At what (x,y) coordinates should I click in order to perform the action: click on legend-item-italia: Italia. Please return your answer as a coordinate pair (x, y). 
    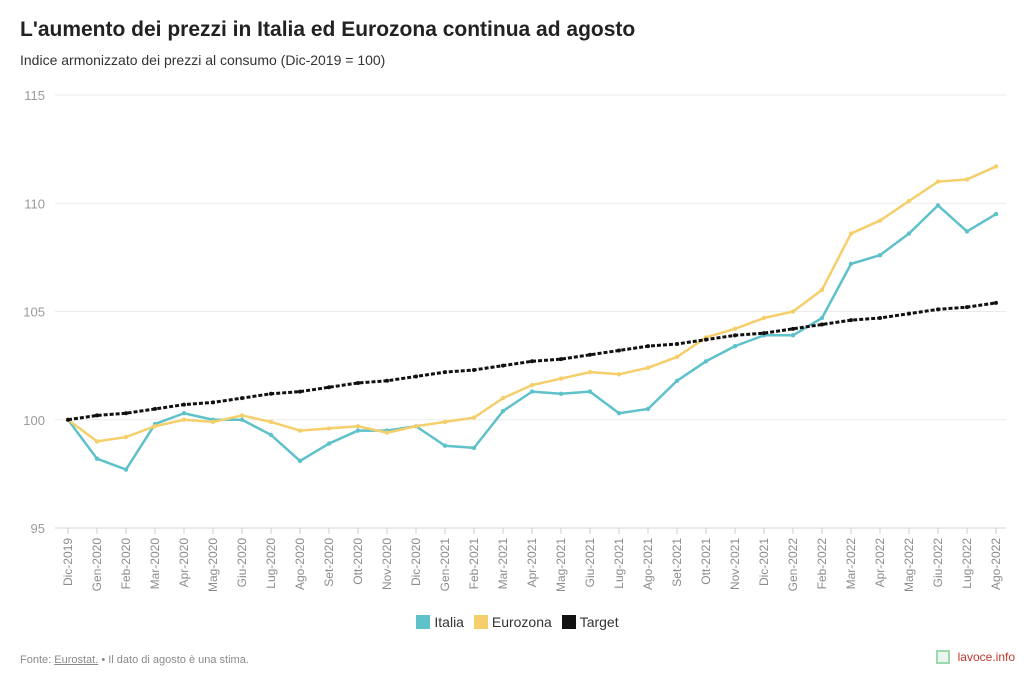
    Looking at the image, I should click on (440, 622).